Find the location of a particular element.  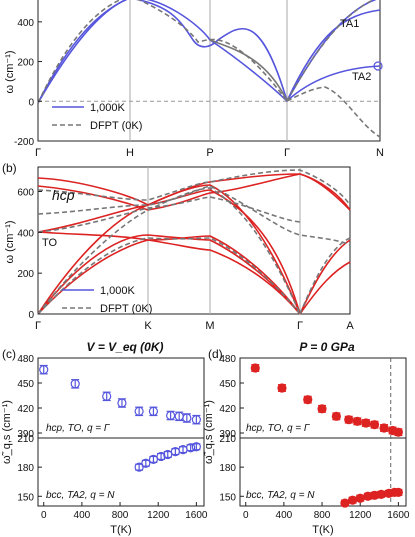

panel-a-ytick-label: -200 is located at coordinates (24, 142).